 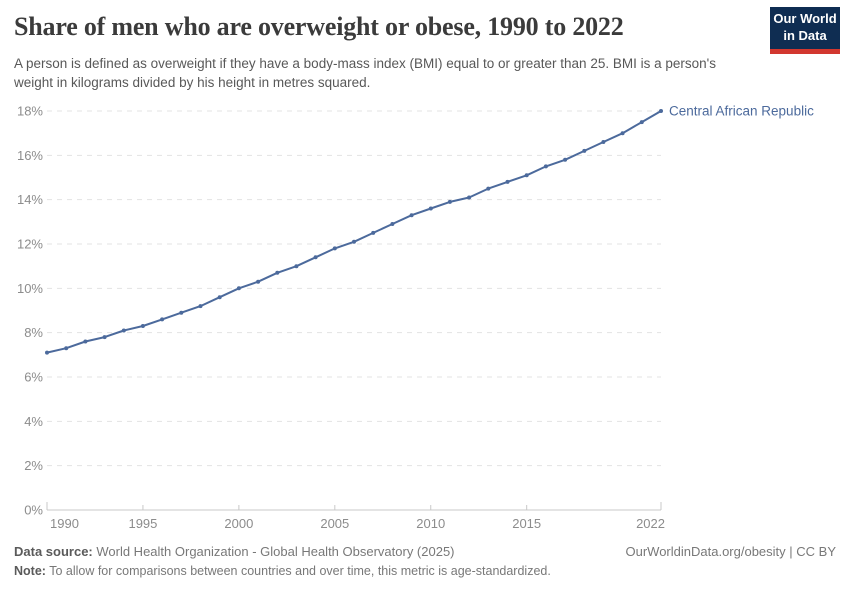 I want to click on owid-logo-line2: in Data, so click(x=805, y=35).